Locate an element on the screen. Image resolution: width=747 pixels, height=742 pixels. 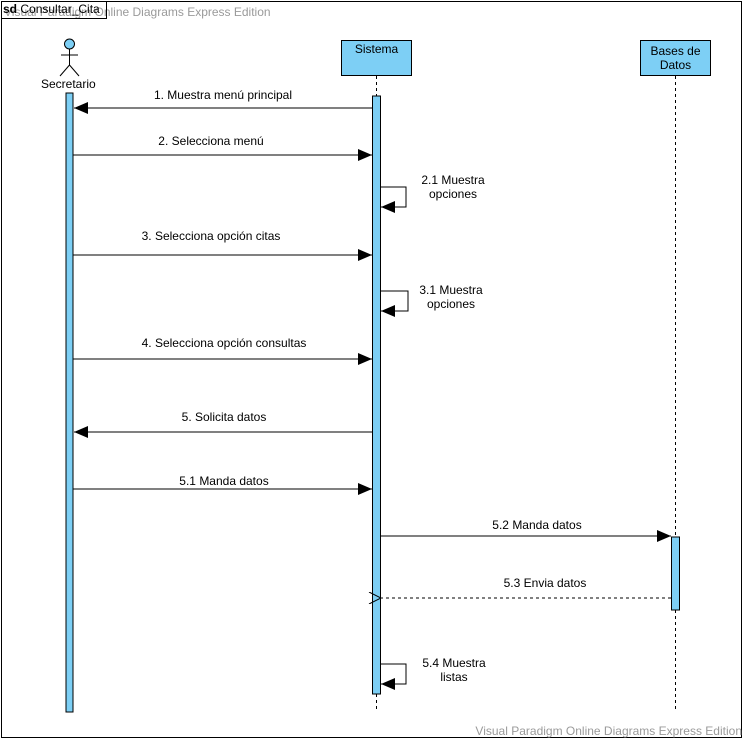
actor-secretario-label: Secretario is located at coordinates (68, 84).